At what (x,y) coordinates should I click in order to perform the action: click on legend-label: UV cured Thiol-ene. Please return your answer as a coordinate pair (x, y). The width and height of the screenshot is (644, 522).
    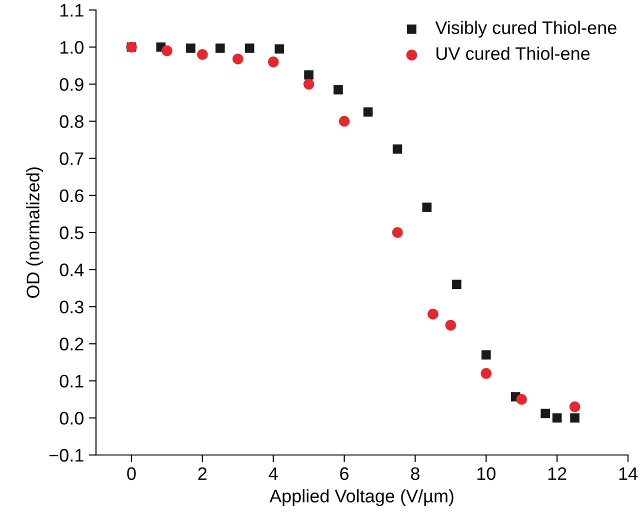
    Looking at the image, I should click on (513, 53).